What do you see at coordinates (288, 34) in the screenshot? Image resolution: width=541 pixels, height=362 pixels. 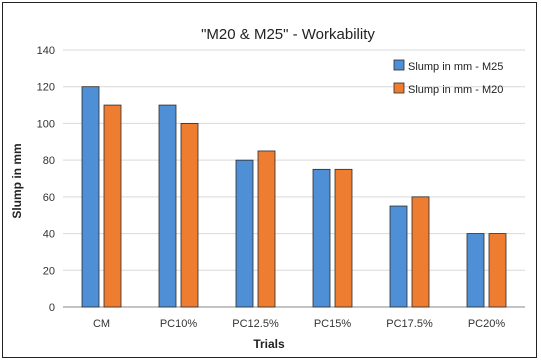 I see `chart-title: "M20 & M25" - Workability` at bounding box center [288, 34].